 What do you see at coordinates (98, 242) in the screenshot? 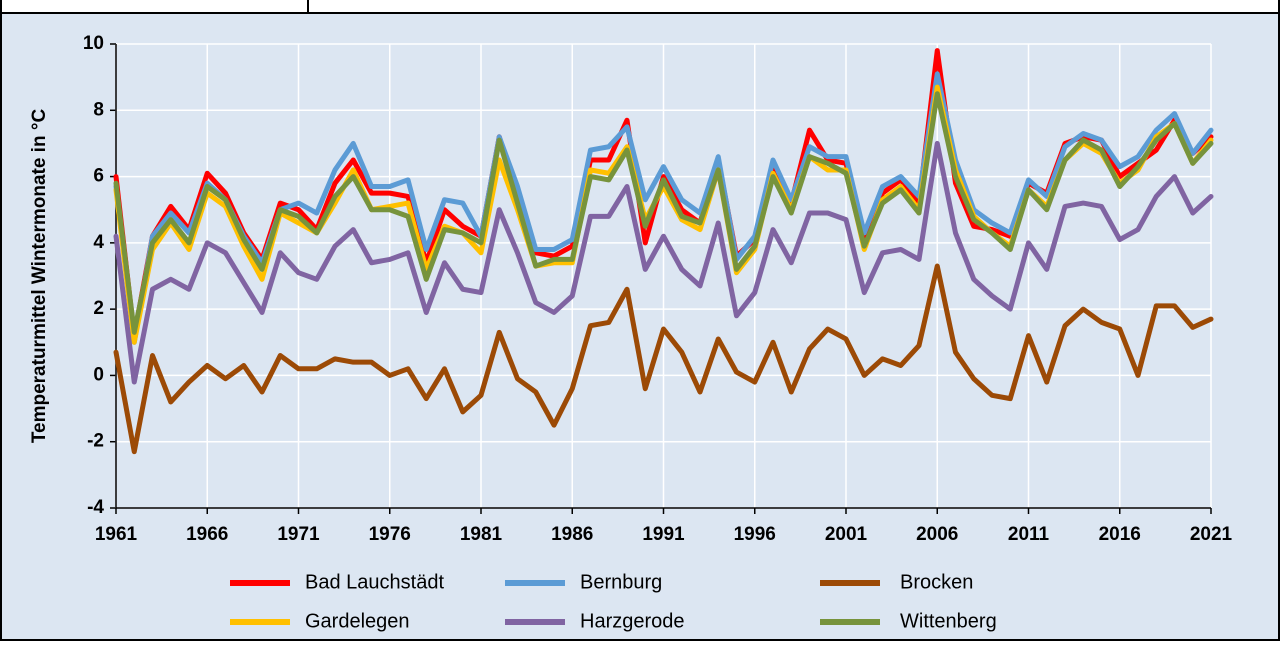
I see `y-tick-label: 4` at bounding box center [98, 242].